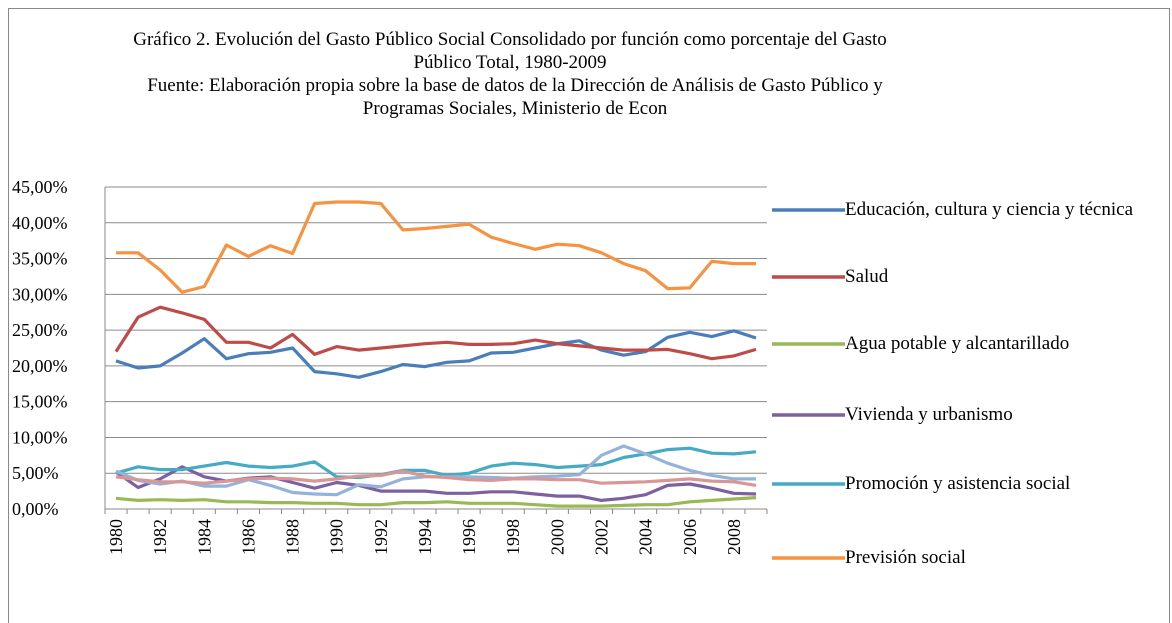 The image size is (1172, 623). What do you see at coordinates (905, 557) in the screenshot?
I see `legend-label: Previsión social` at bounding box center [905, 557].